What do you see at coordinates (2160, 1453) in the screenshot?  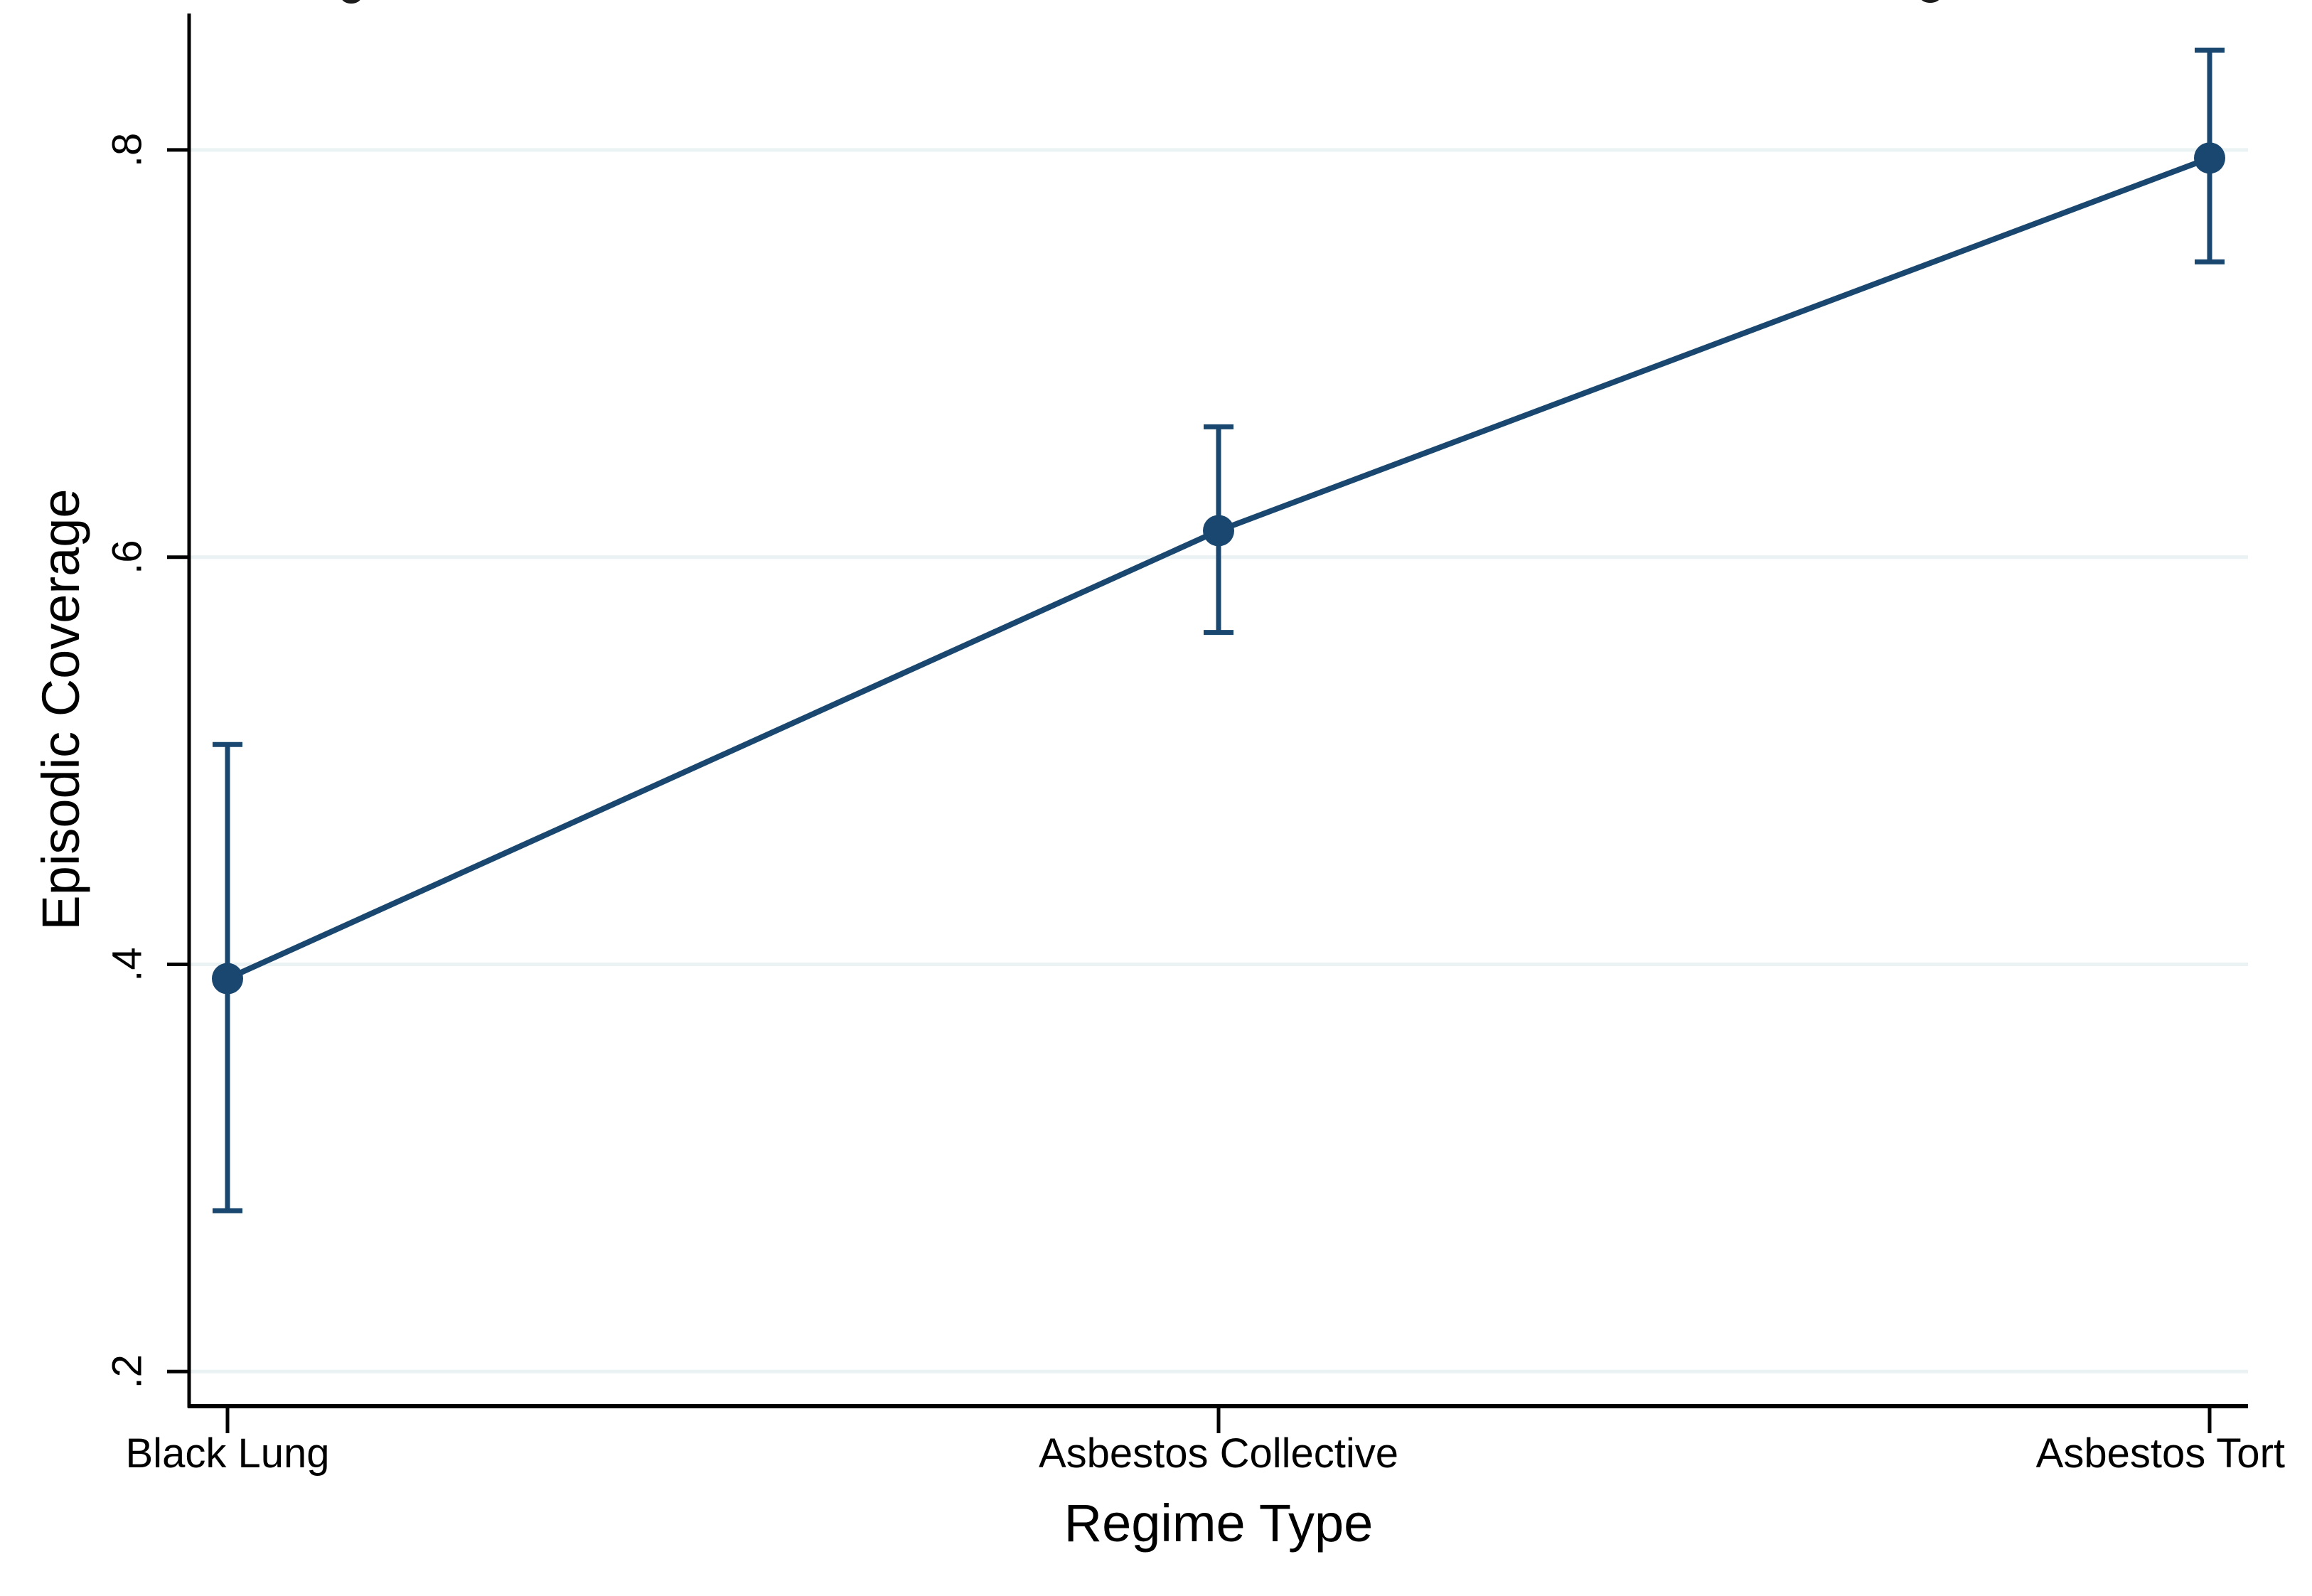 I see `x-tick-label: Asbestos Tort` at bounding box center [2160, 1453].